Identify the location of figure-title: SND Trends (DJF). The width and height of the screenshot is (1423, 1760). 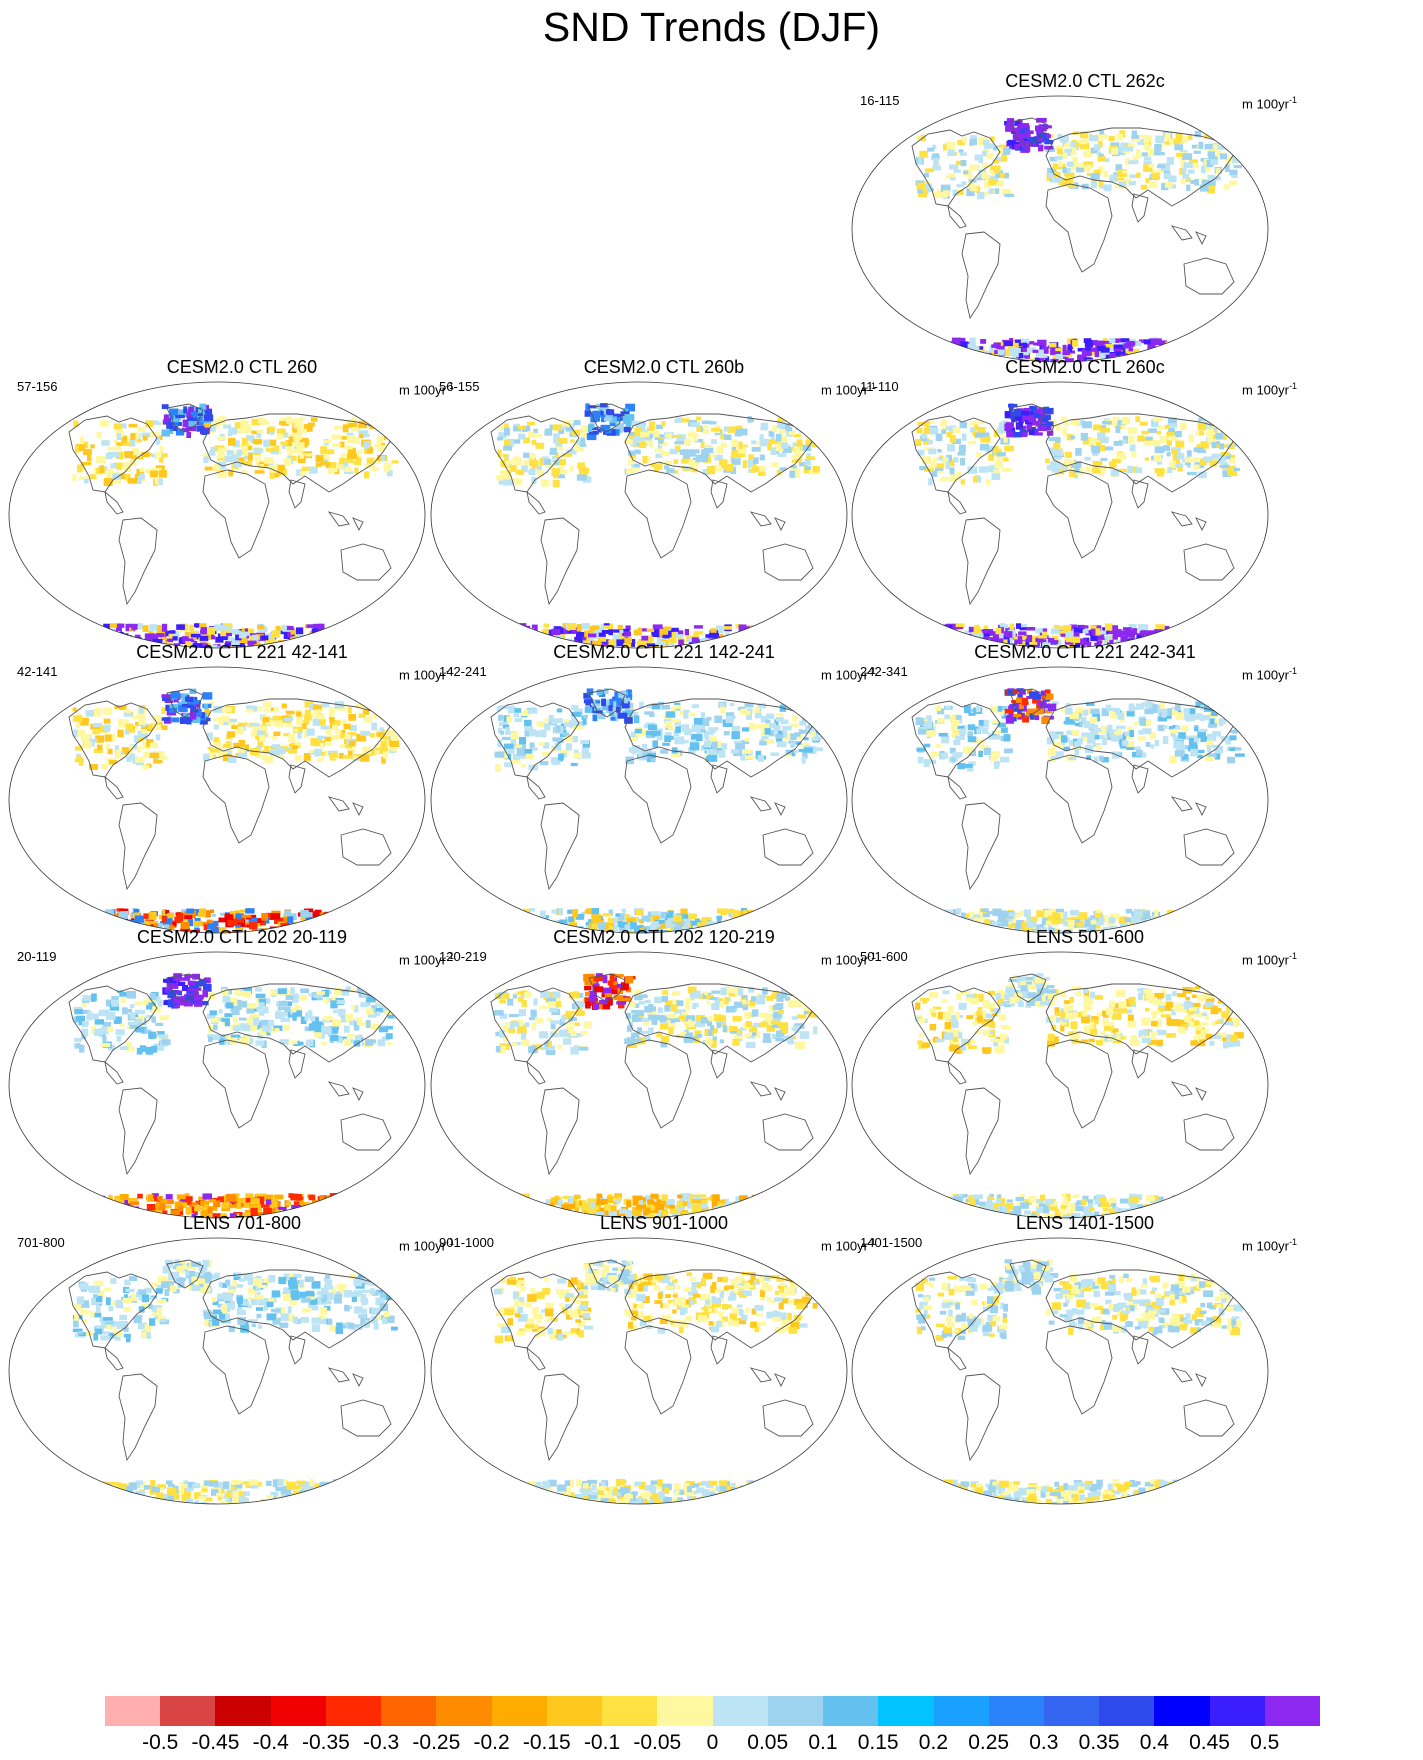
(711, 26).